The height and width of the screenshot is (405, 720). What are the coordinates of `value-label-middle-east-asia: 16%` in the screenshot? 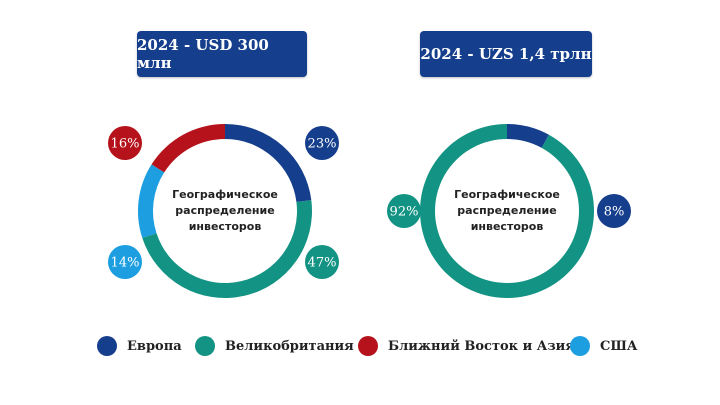 It's located at (125, 144).